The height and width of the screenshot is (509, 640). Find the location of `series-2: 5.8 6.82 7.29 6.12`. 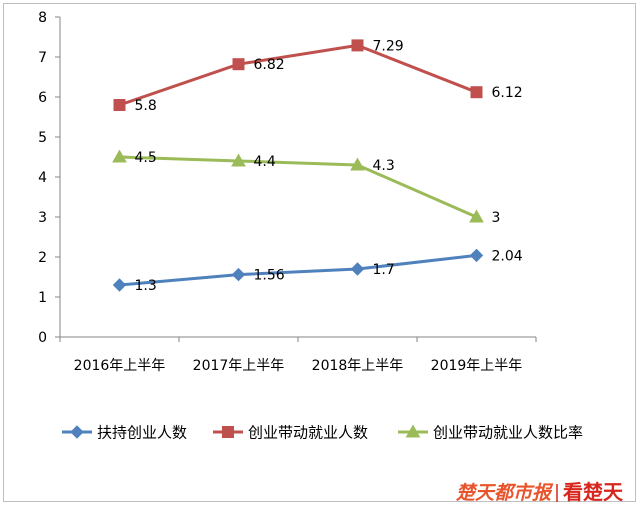

series-2: 5.8 6.82 7.29 6.12 is located at coordinates (318, 76).